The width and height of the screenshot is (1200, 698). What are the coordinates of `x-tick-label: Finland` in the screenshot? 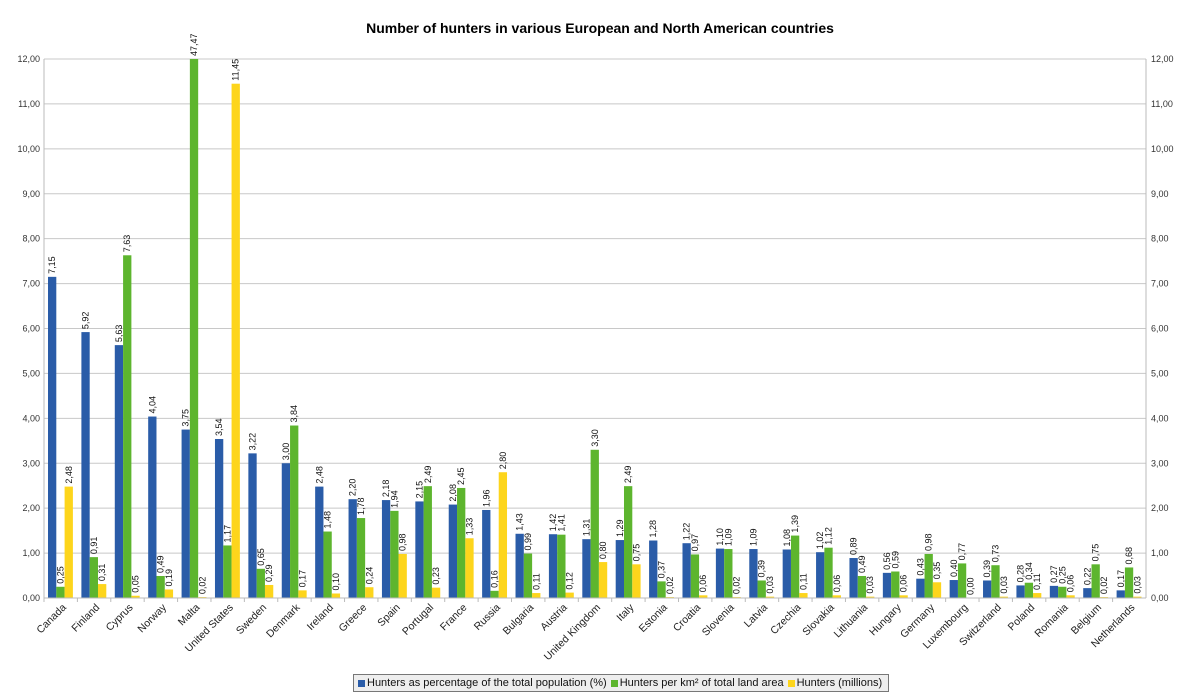 It's located at (85, 618).